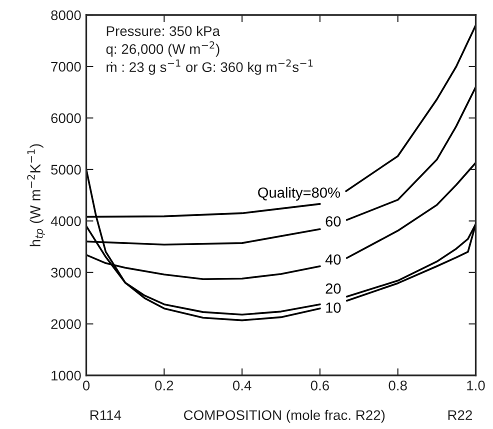  I want to click on y-axis-title: h$_{tp}$ (W m$^{−2}$K$^{−1}$), so click(36, 195).